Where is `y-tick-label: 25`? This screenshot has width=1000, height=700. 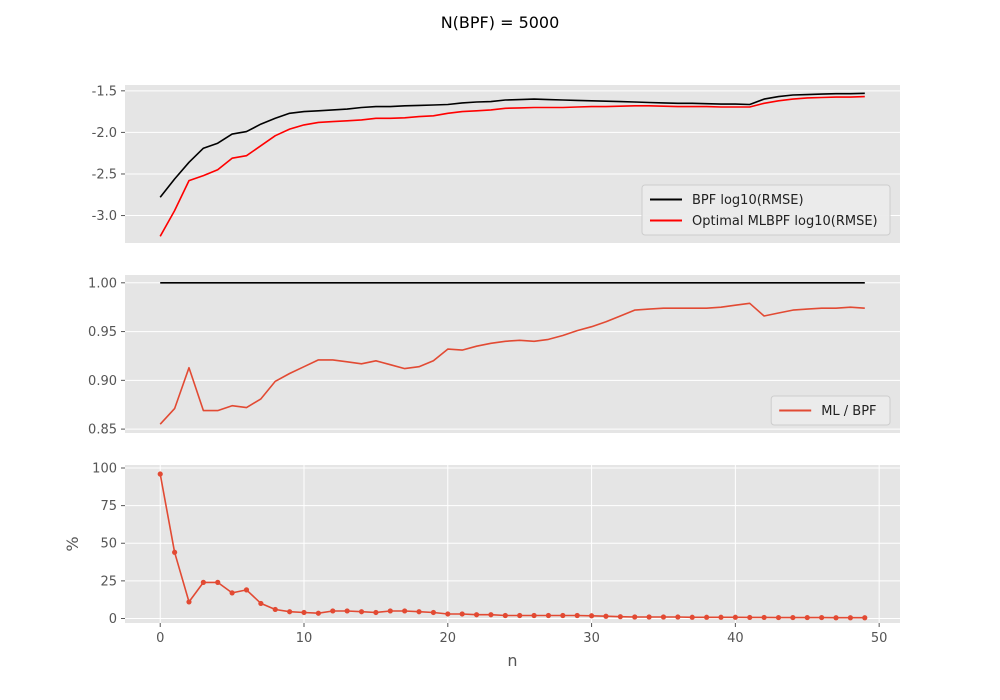 y-tick-label: 25 is located at coordinates (108, 581).